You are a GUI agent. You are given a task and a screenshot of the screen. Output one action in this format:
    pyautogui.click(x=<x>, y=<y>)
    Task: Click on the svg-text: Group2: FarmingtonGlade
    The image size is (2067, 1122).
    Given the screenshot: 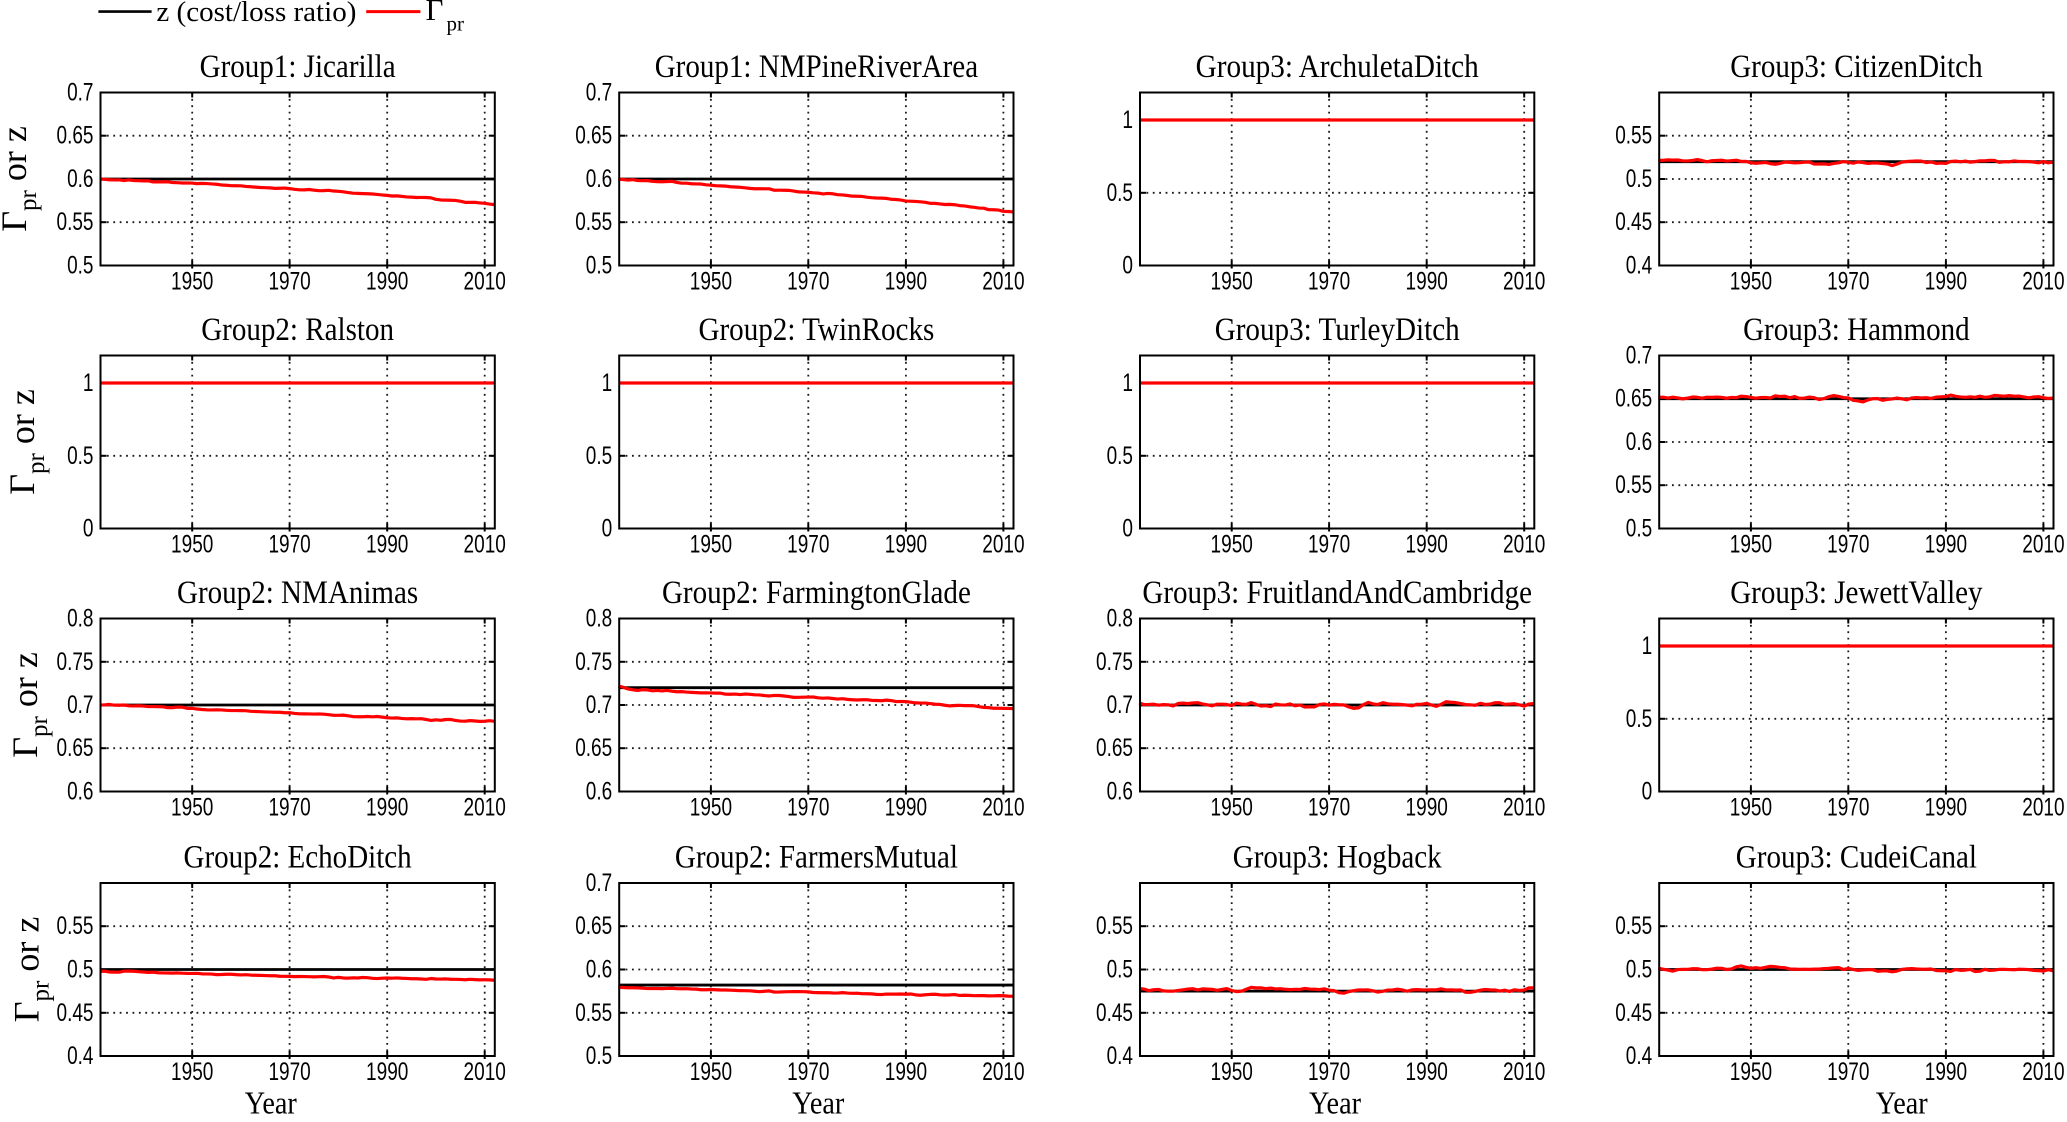 What is the action you would take?
    pyautogui.click(x=816, y=593)
    